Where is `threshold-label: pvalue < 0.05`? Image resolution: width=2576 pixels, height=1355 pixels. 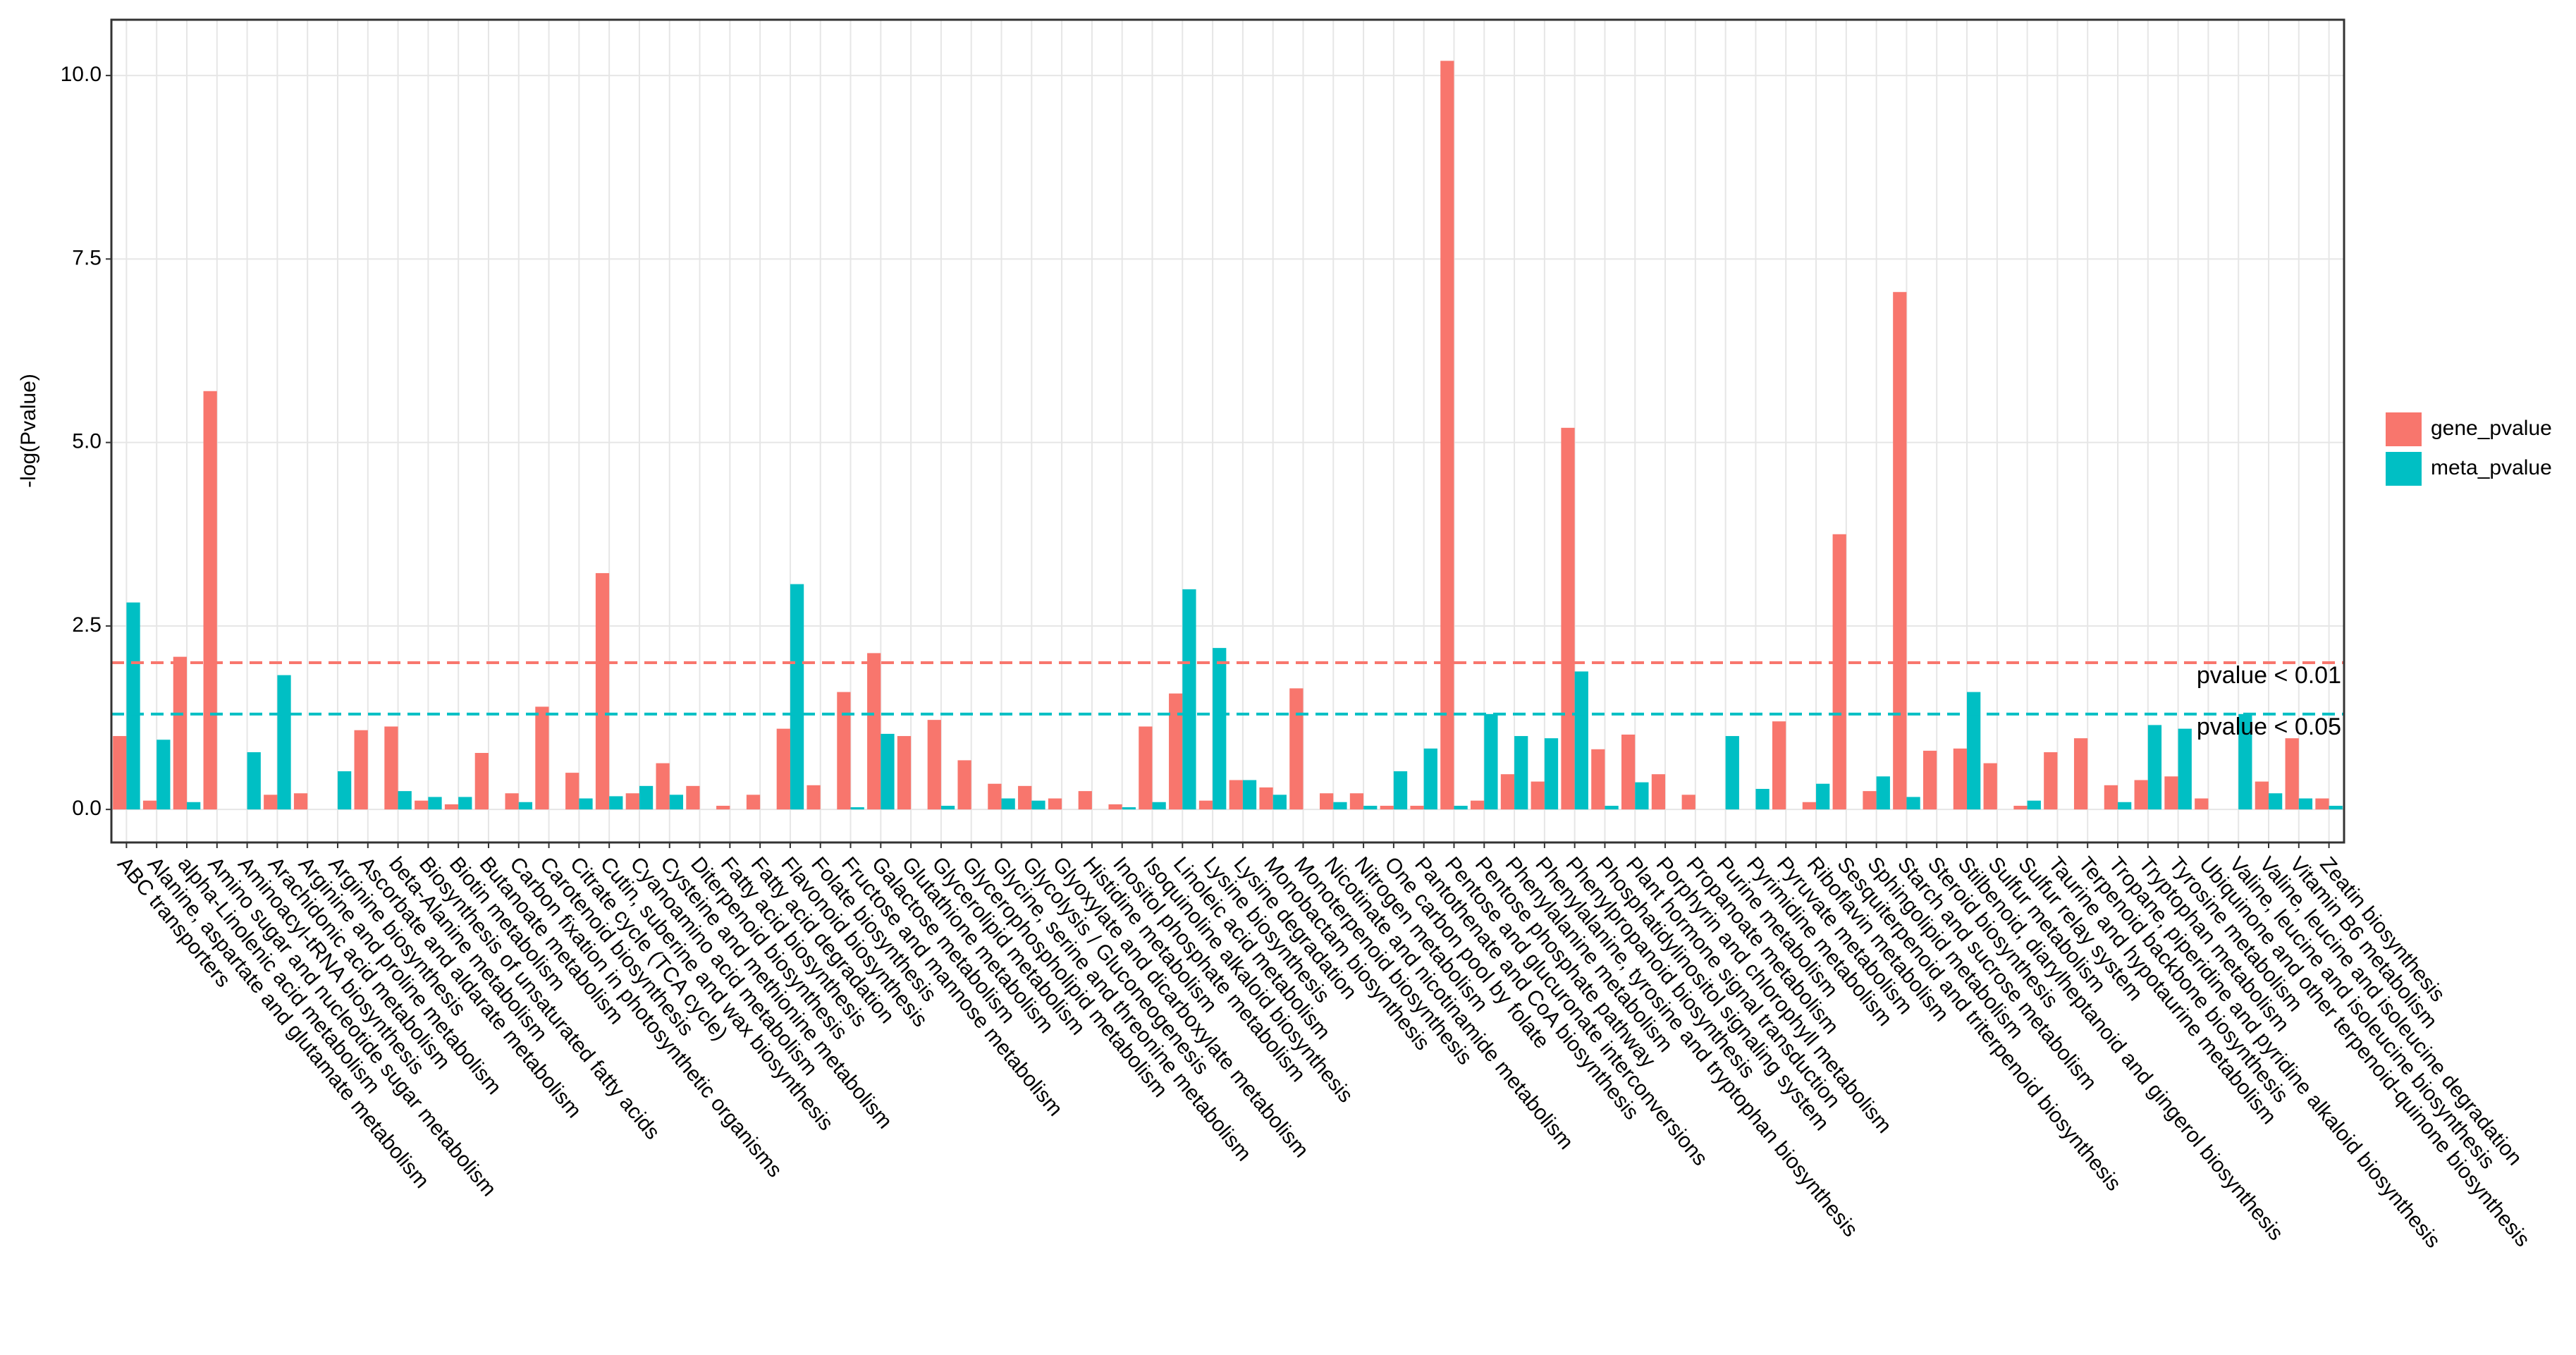
threshold-label: pvalue < 0.05 is located at coordinates (2269, 726).